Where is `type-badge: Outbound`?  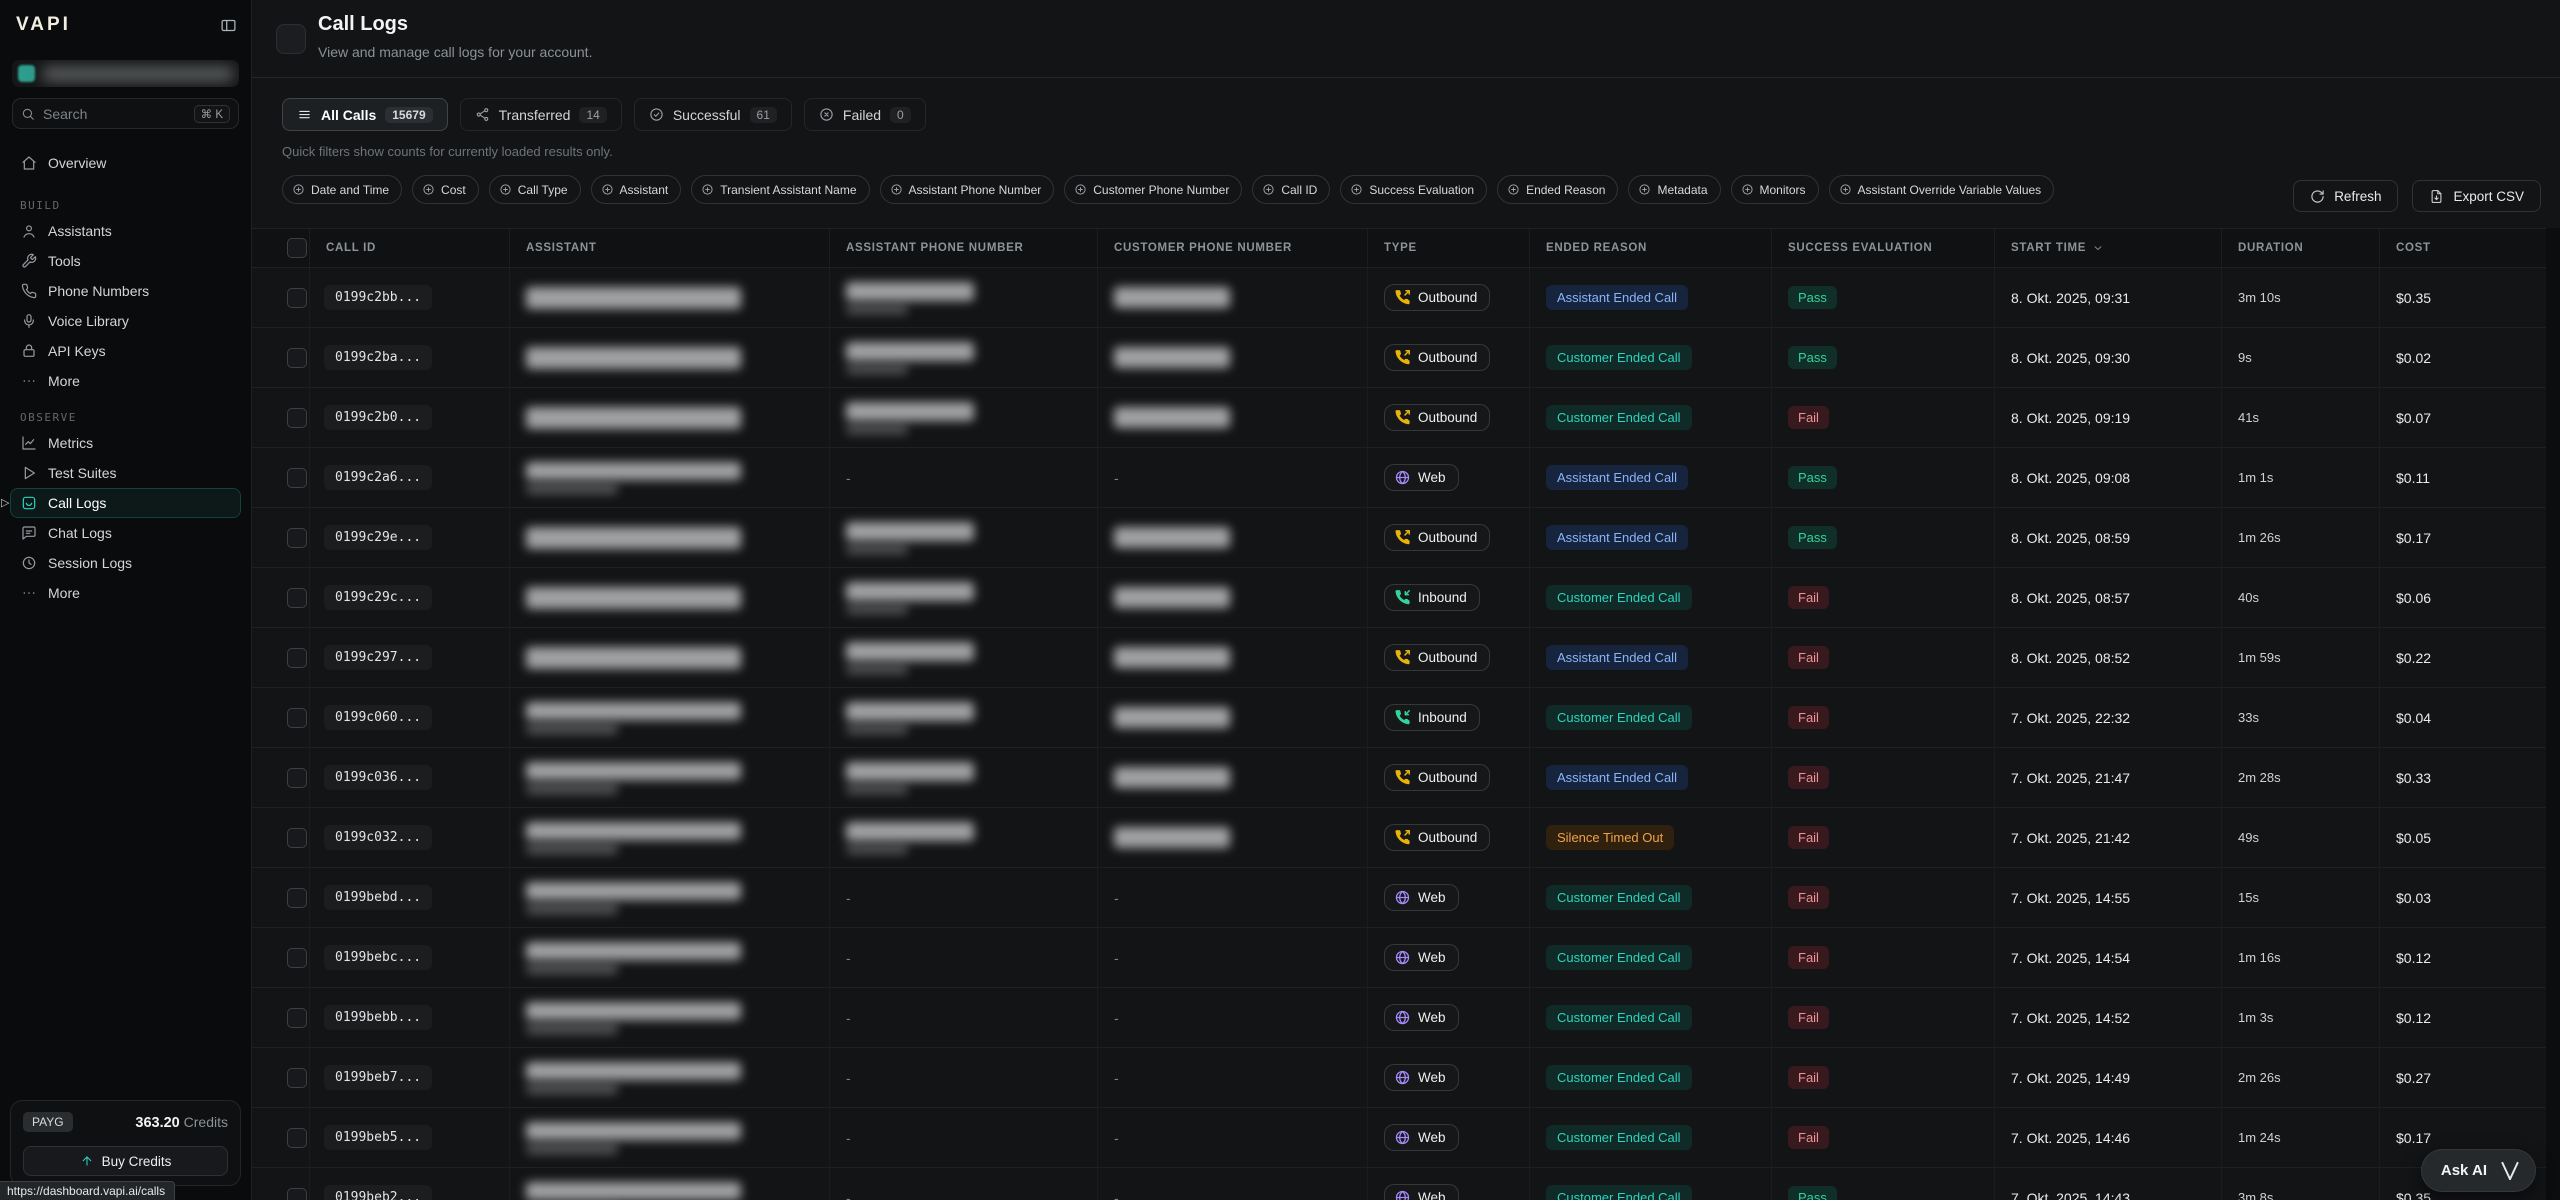
type-badge: Outbound is located at coordinates (1437, 657).